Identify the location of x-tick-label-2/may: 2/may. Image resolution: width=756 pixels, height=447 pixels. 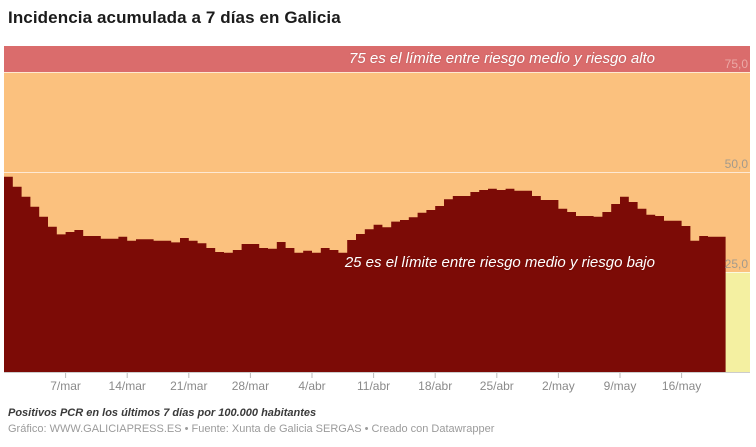
(558, 386).